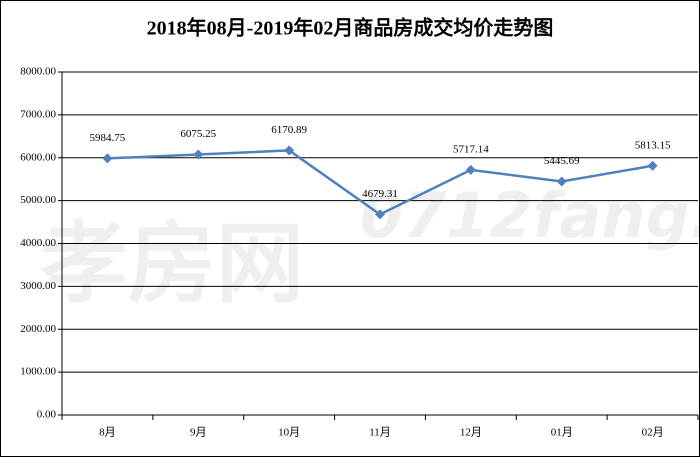 This screenshot has height=457, width=700. What do you see at coordinates (38, 200) in the screenshot?
I see `y-tick-label: 5000.00` at bounding box center [38, 200].